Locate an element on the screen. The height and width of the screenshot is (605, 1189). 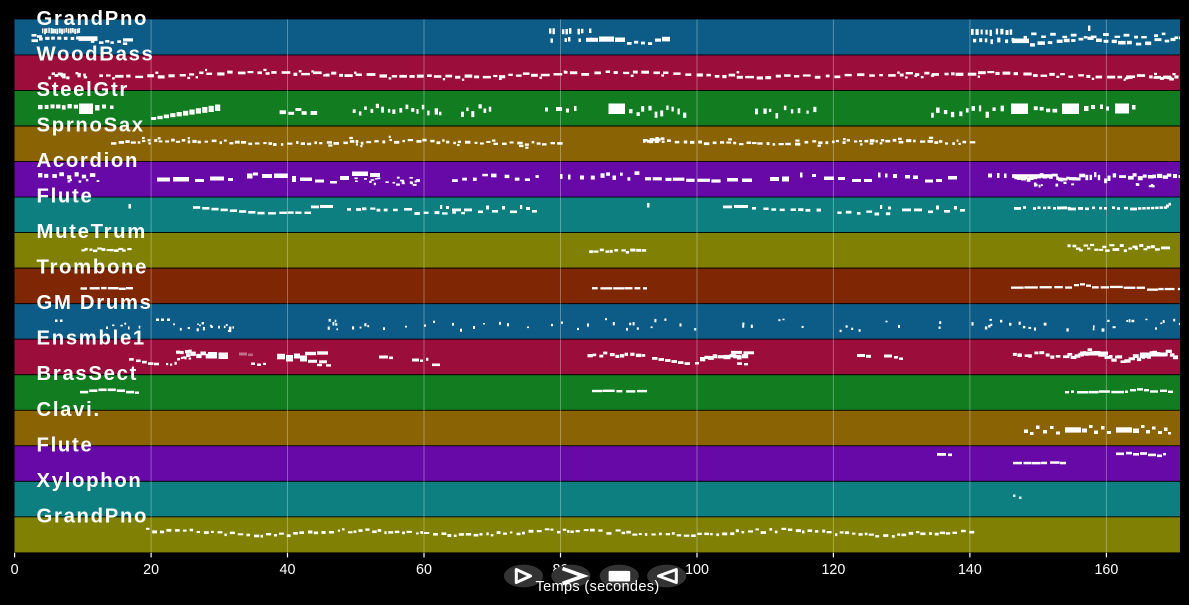
svg-text: 140 is located at coordinates (970, 570).